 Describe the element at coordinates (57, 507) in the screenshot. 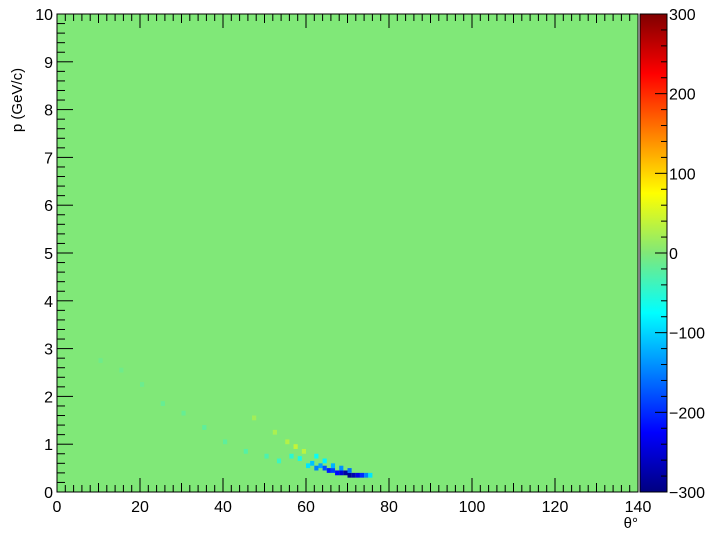

I see `x-tick-label: 0` at that location.